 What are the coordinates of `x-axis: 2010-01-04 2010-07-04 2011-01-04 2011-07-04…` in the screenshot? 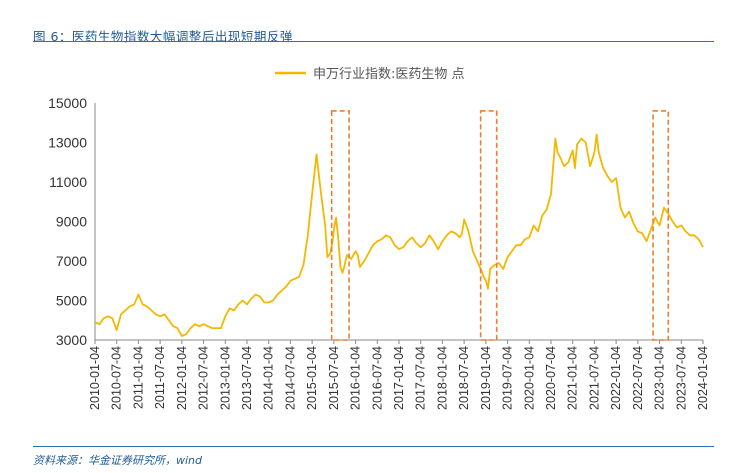 It's located at (399, 374).